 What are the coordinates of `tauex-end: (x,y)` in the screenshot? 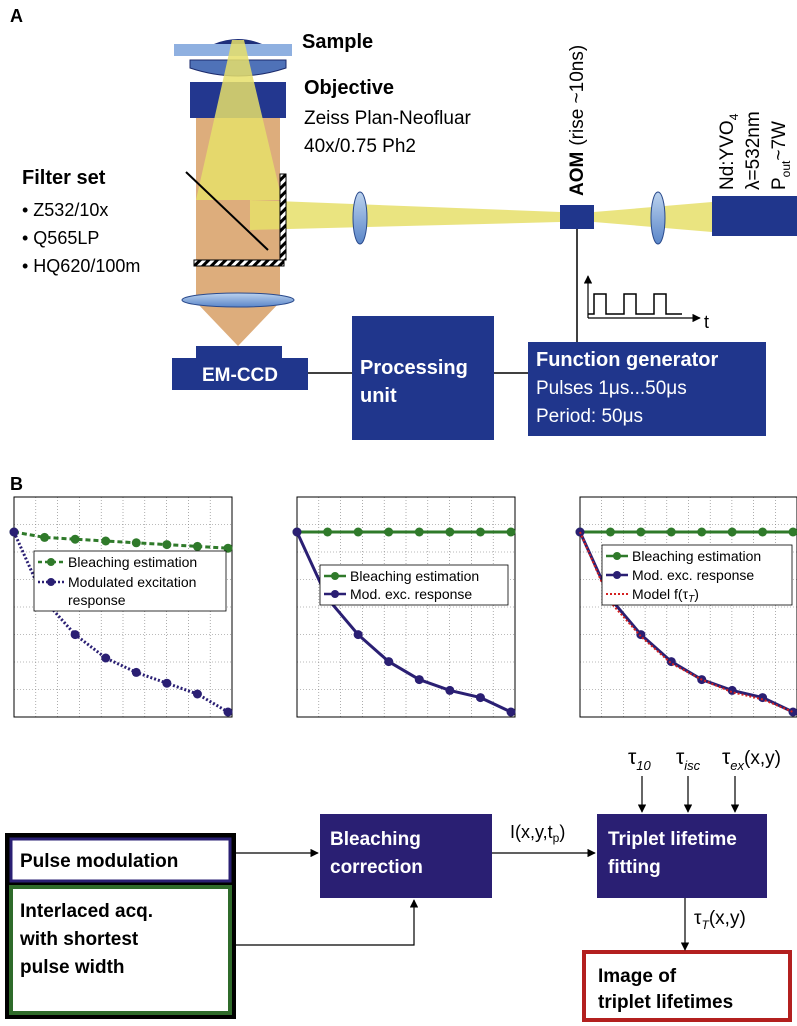 It's located at (762, 758).